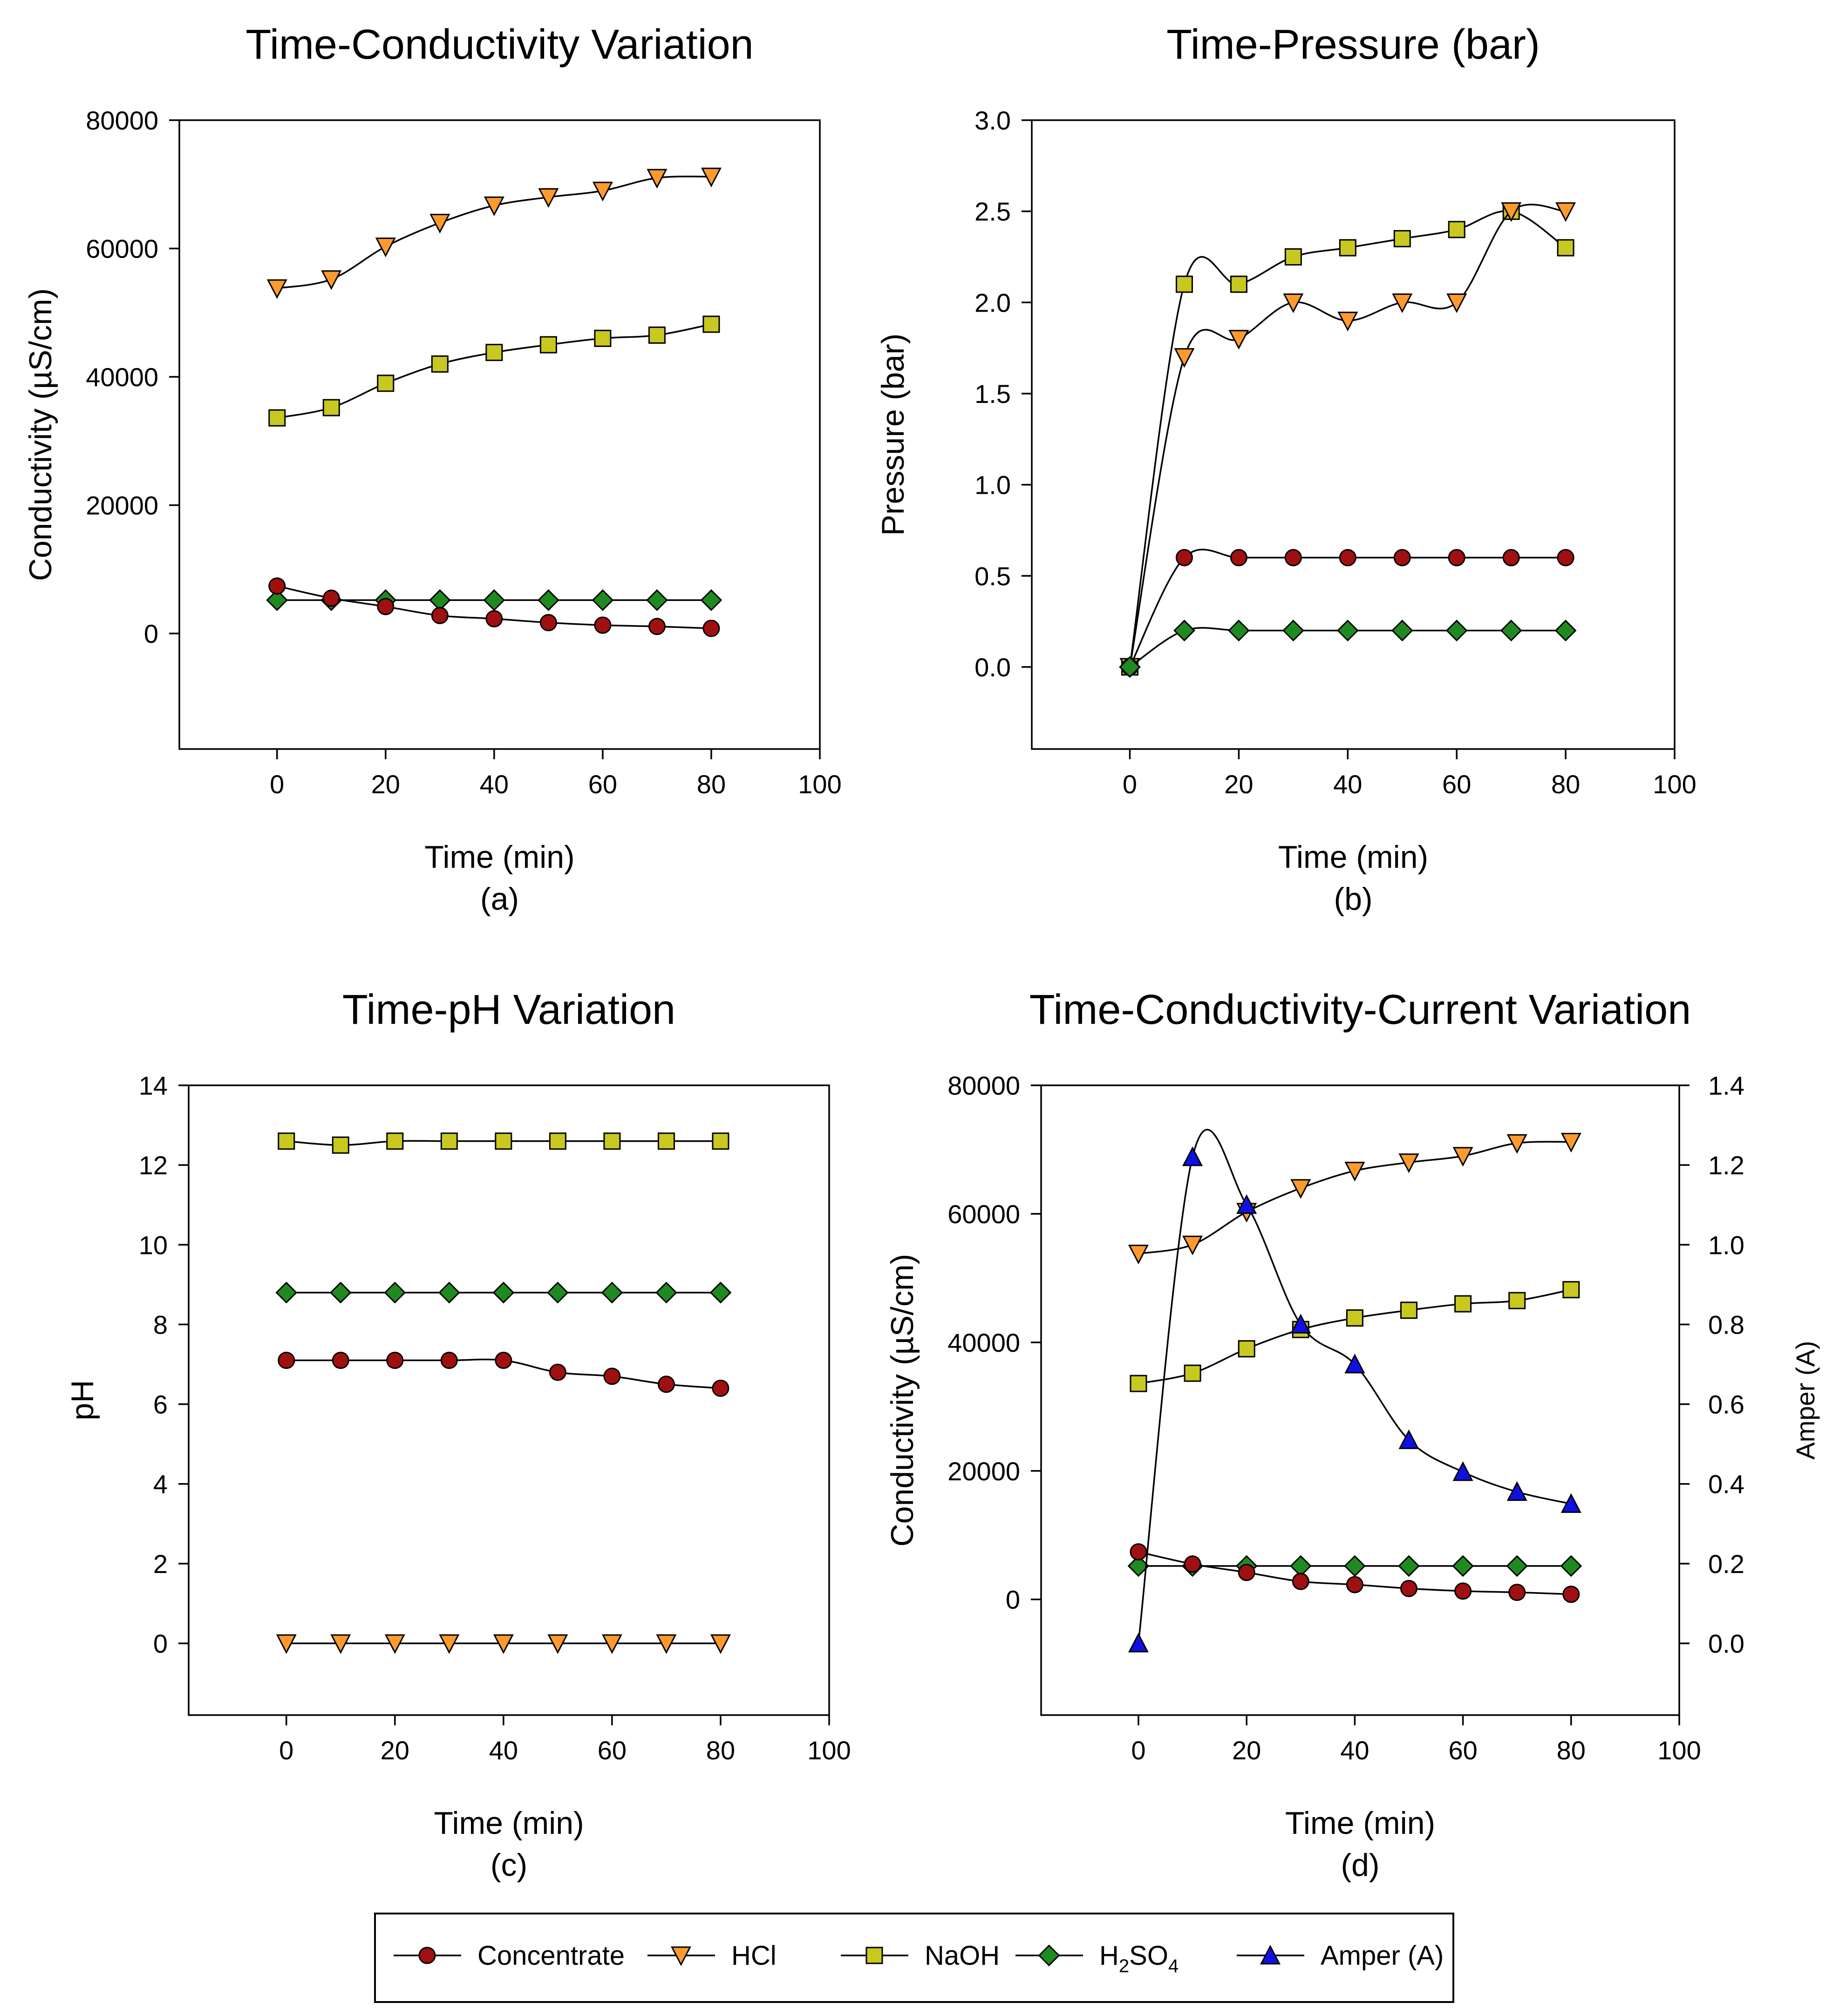 The image size is (1826, 2016). I want to click on chart-a-plot-frame, so click(499, 434).